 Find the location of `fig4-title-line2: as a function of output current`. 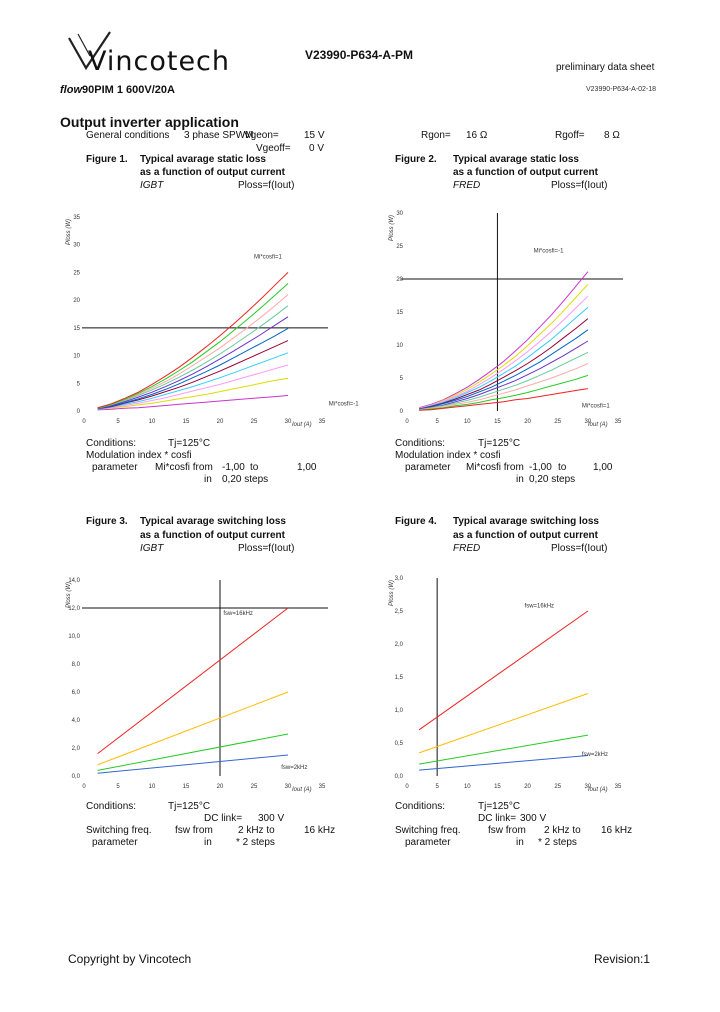

fig4-title-line2: as a function of output current is located at coordinates (525, 535).